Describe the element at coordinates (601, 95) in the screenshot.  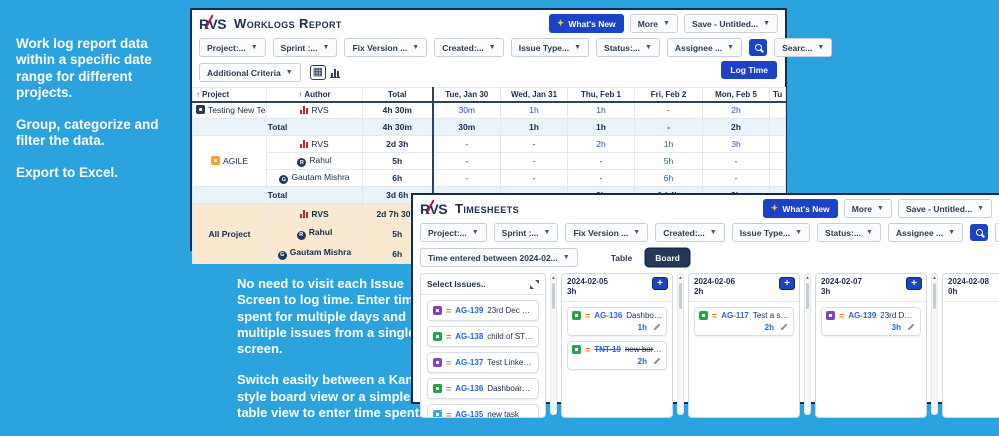
I see `column-header-date: Thu, Feb 1` at that location.